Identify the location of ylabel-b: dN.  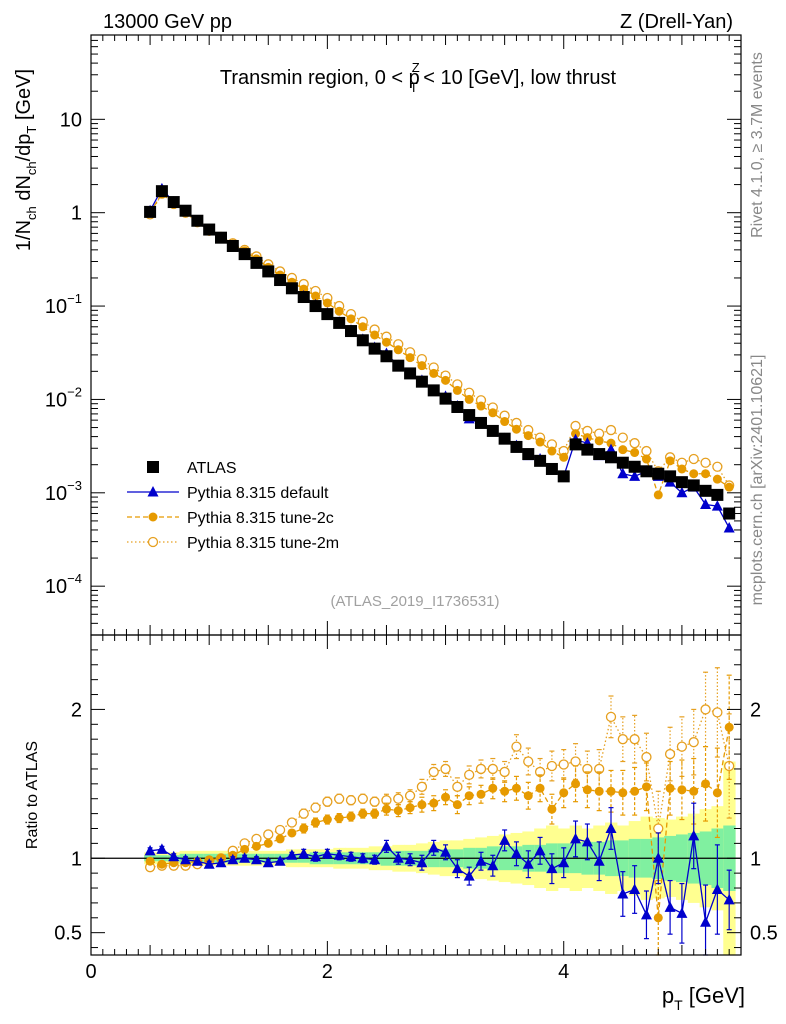
(24, 190).